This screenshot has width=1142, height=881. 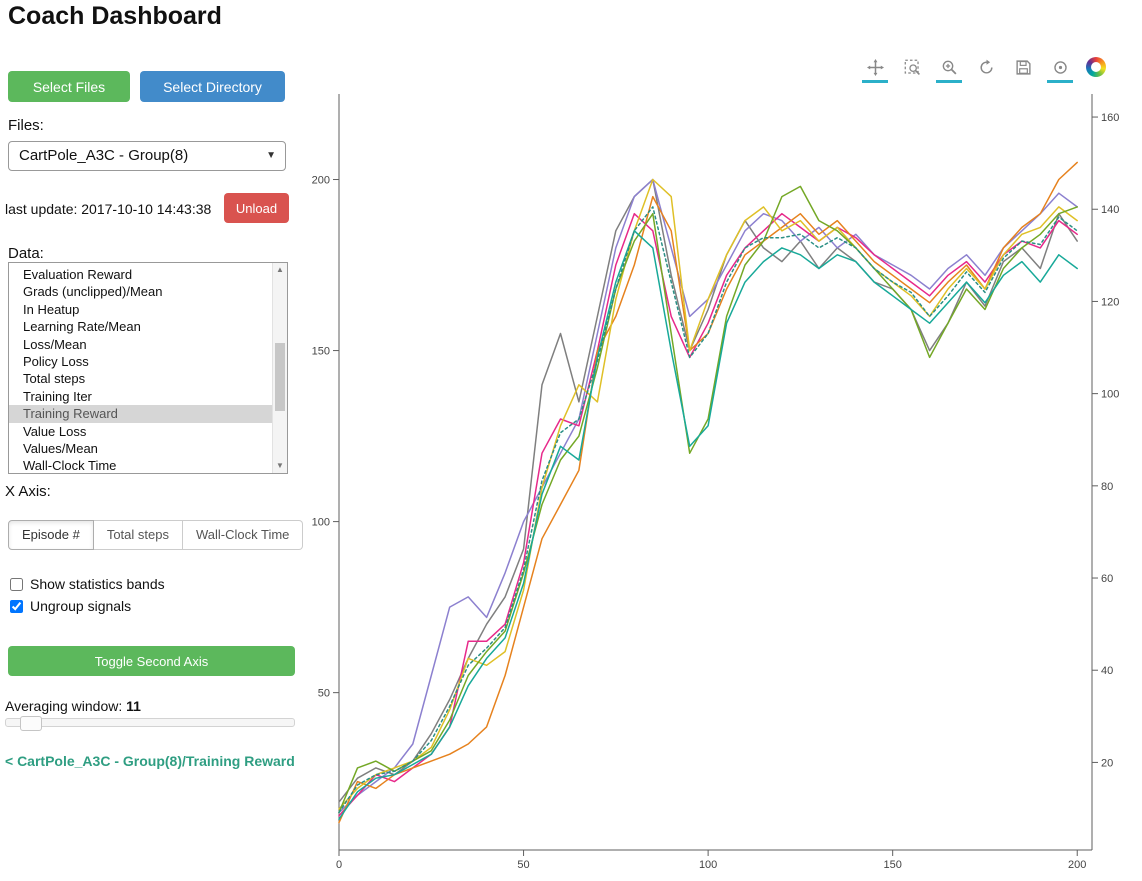 I want to click on wheel-zoom-icon, so click(x=949, y=68).